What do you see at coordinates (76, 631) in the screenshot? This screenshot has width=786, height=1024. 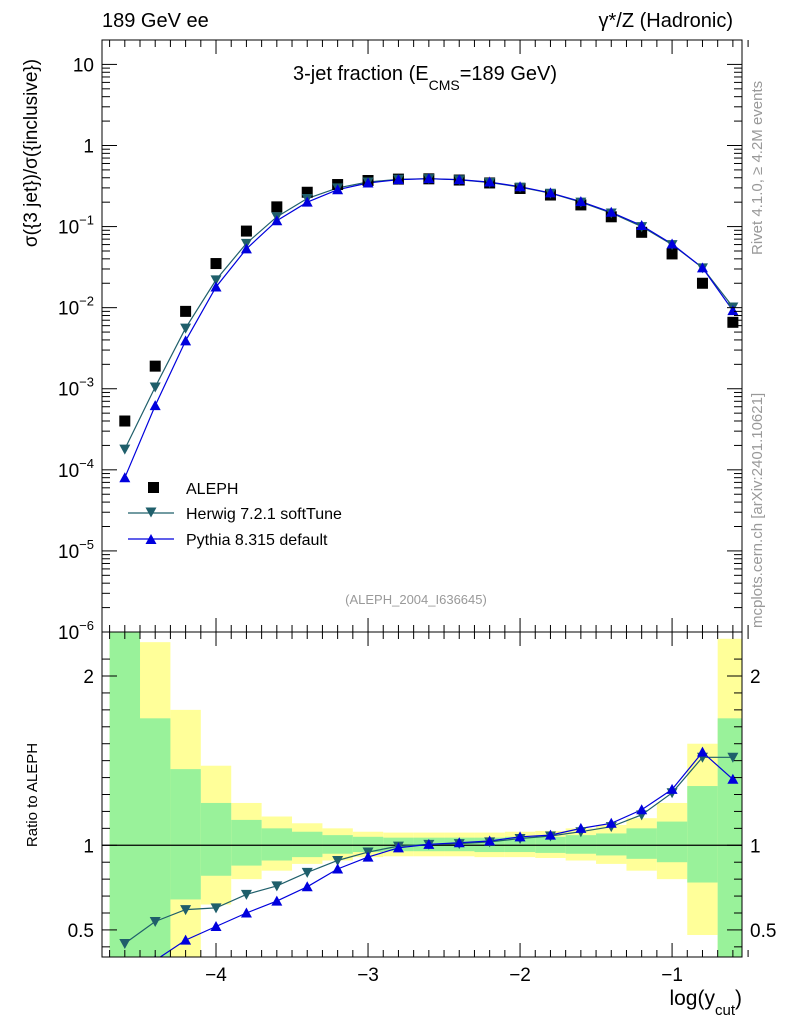 I see `main-y-tick-label: 10⁻⁶` at bounding box center [76, 631].